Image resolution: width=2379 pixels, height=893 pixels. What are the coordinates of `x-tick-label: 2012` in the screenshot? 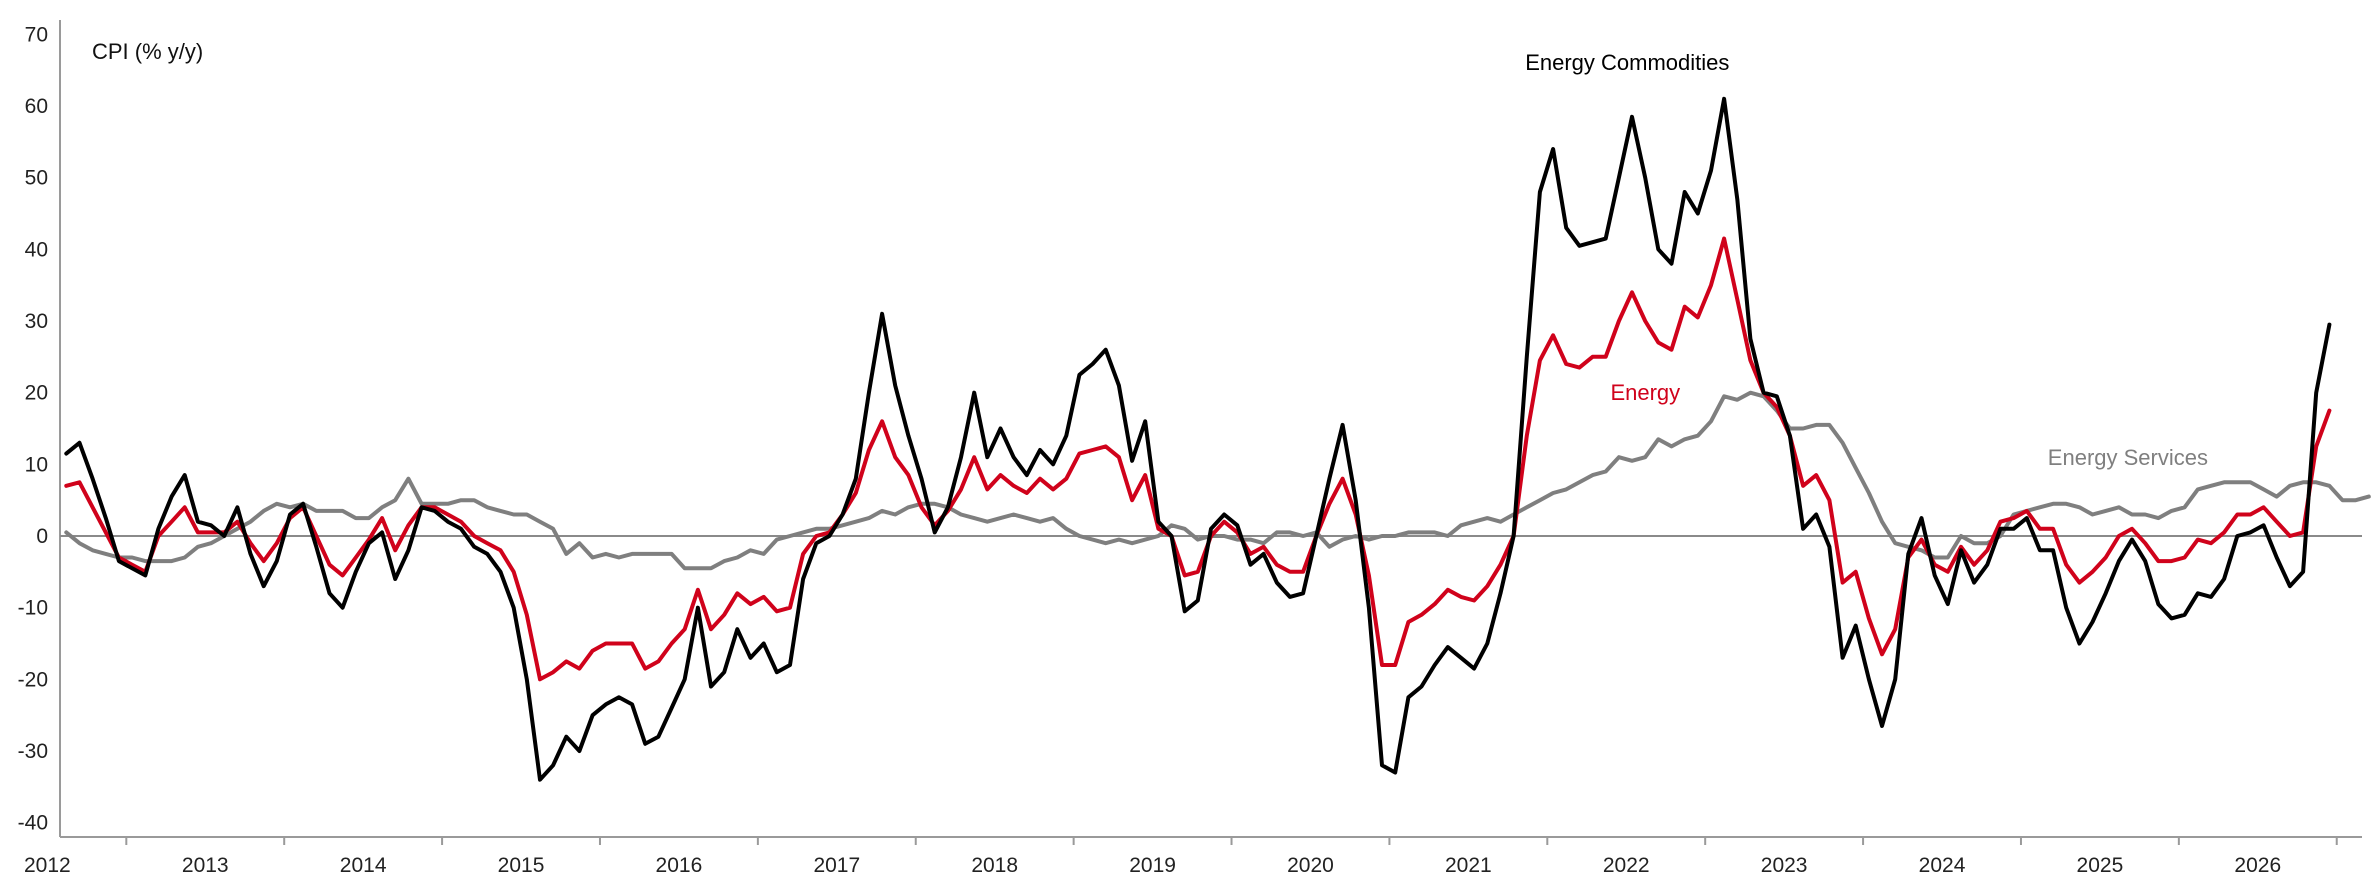 It's located at (47, 865).